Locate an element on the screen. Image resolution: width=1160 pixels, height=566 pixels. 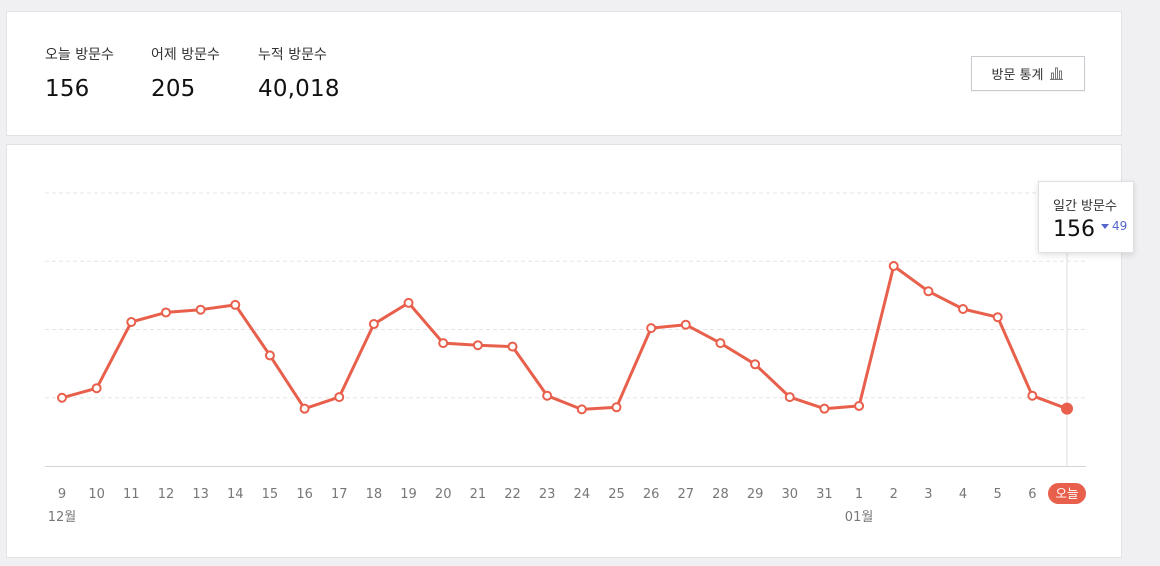
x-tick-label: 오늘 is located at coordinates (1066, 493).